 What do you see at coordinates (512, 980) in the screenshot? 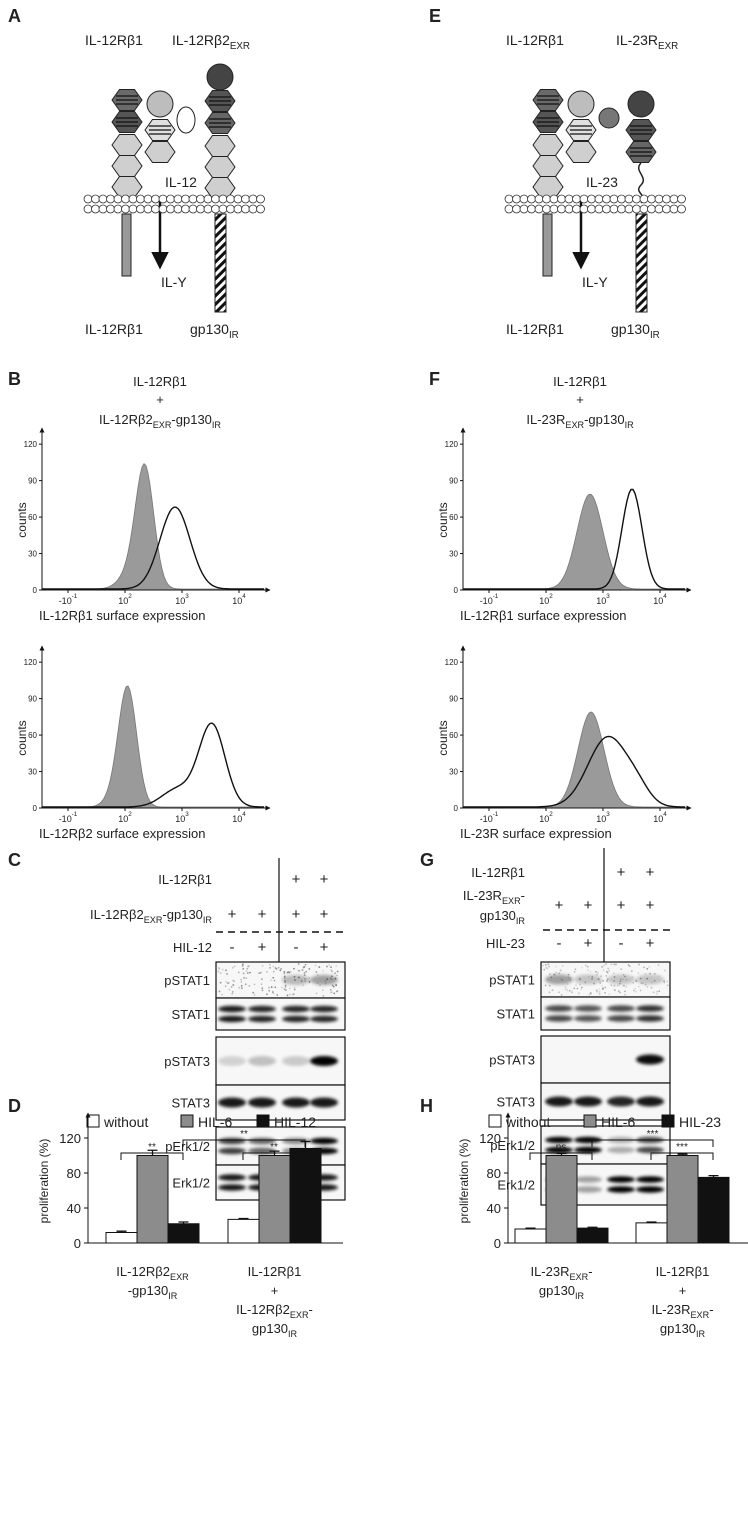
I see `blot-label: pSTAT1` at bounding box center [512, 980].